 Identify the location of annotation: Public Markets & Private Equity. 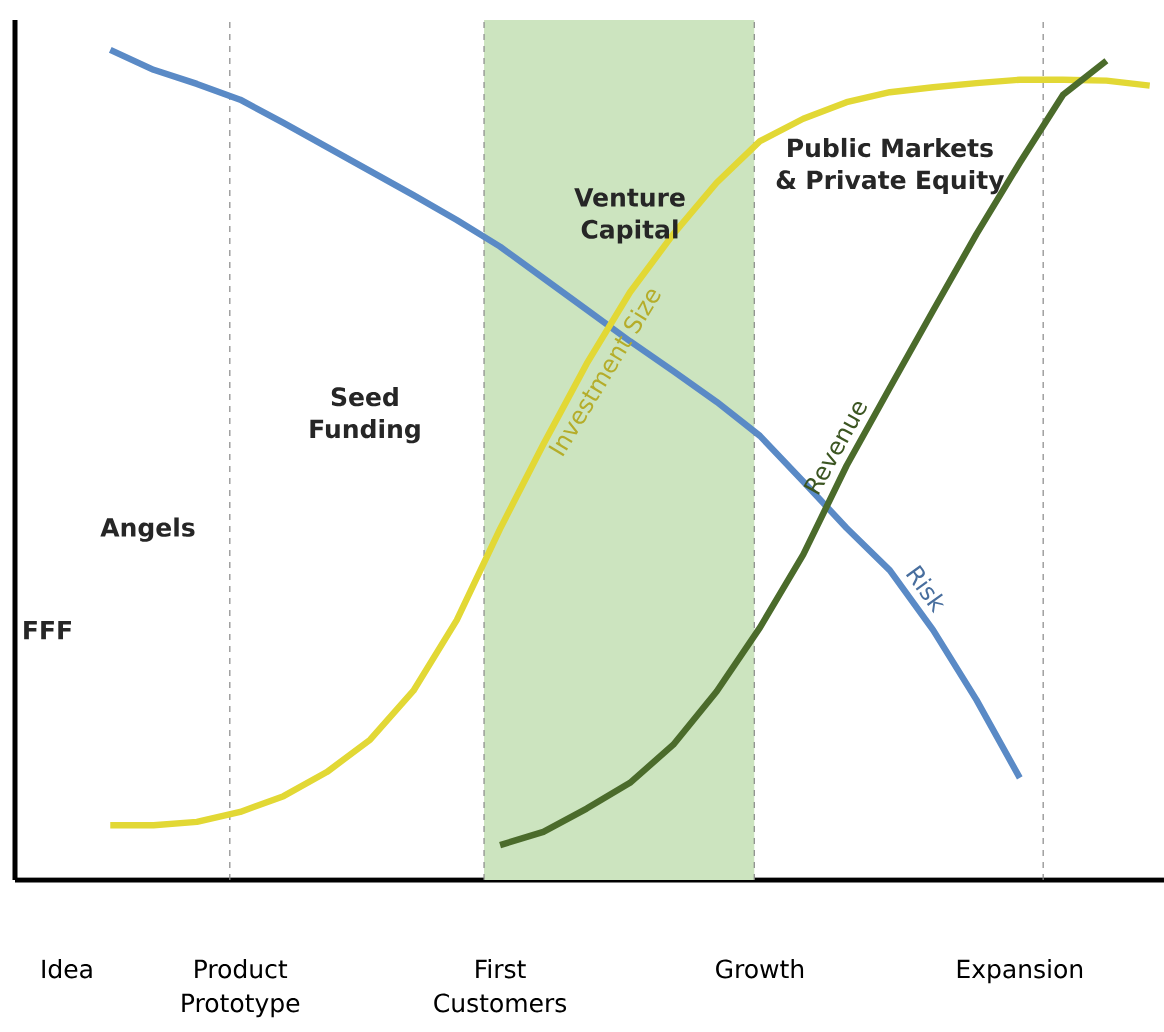
(890, 166).